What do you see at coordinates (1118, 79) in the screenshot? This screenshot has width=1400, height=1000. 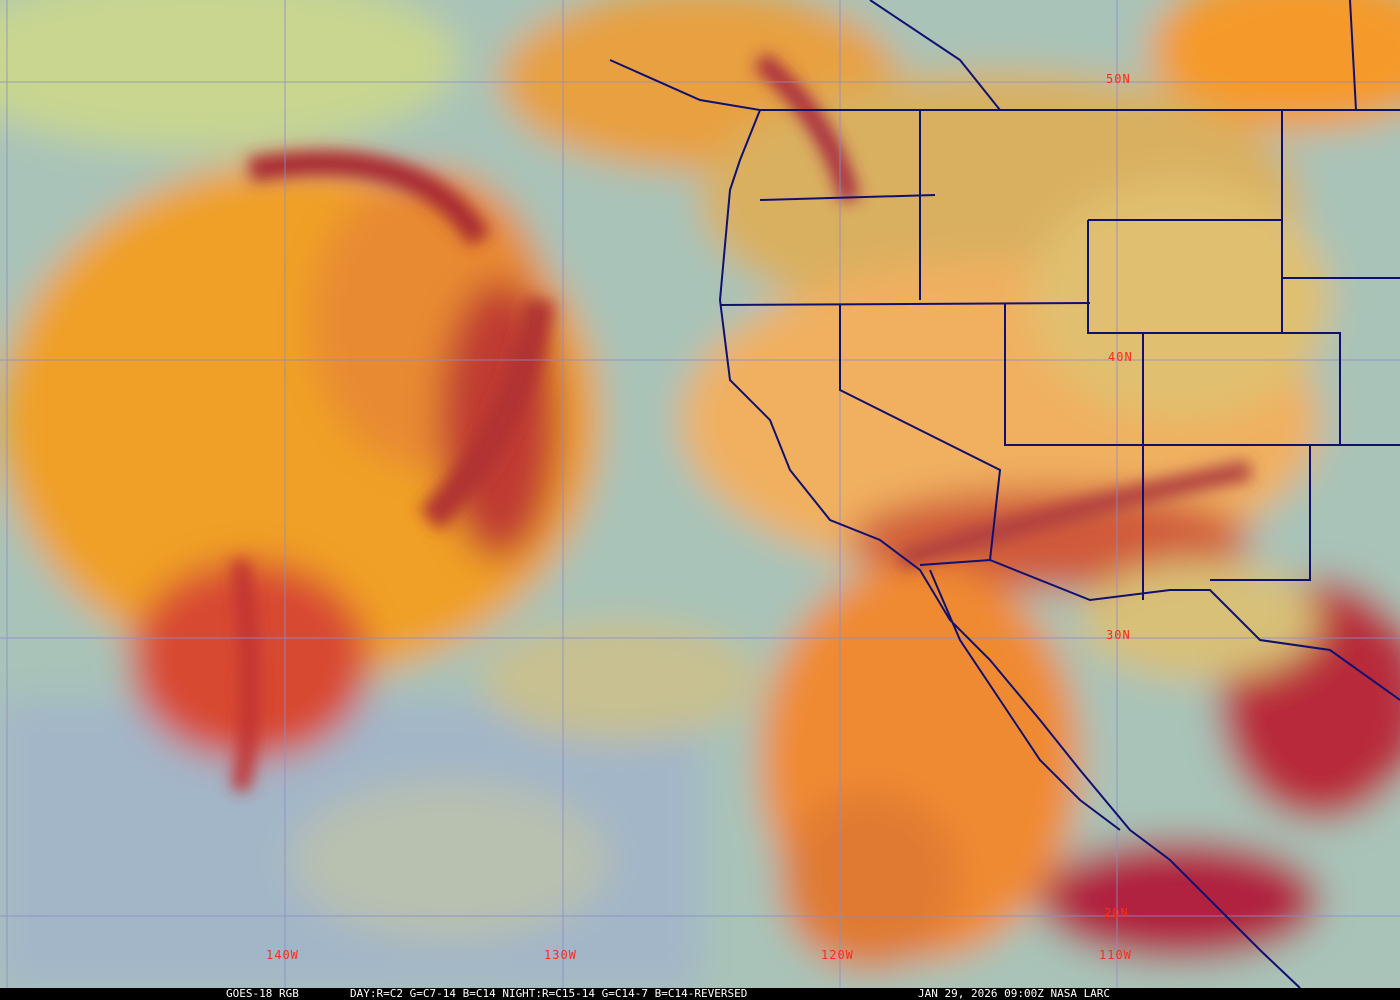 I see `latitude-label-50n: 50N` at bounding box center [1118, 79].